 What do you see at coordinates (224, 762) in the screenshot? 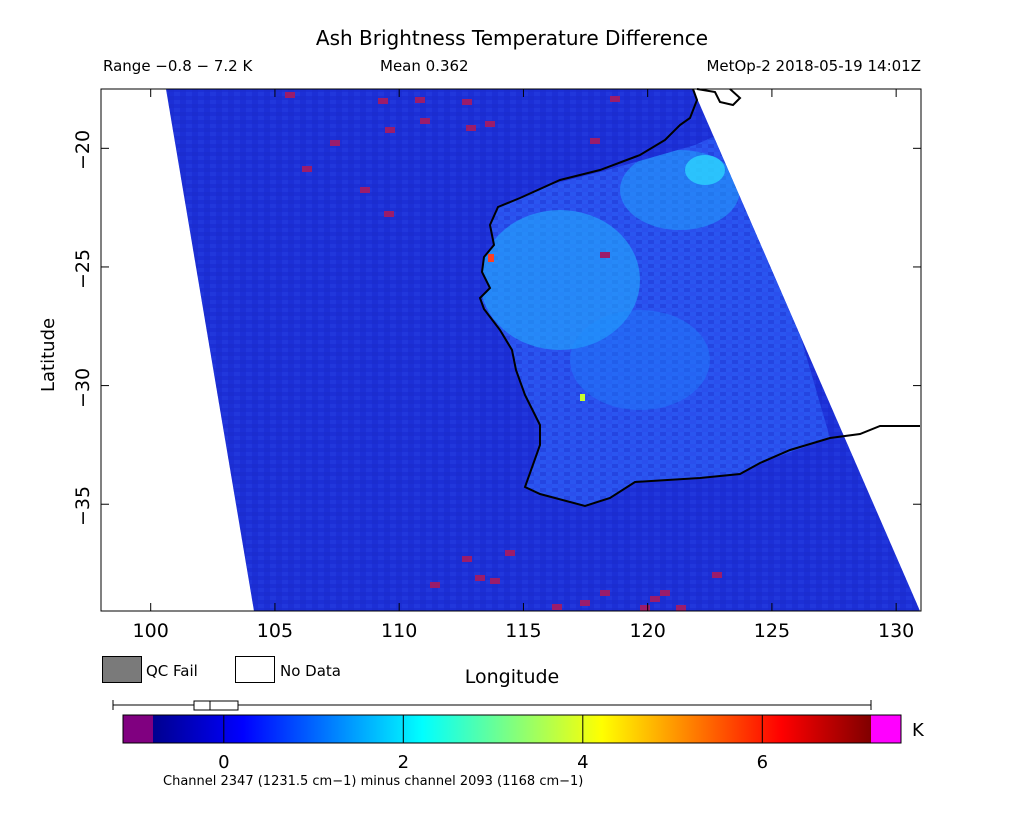
I see `colorbar-tick-label: 0` at bounding box center [224, 762].